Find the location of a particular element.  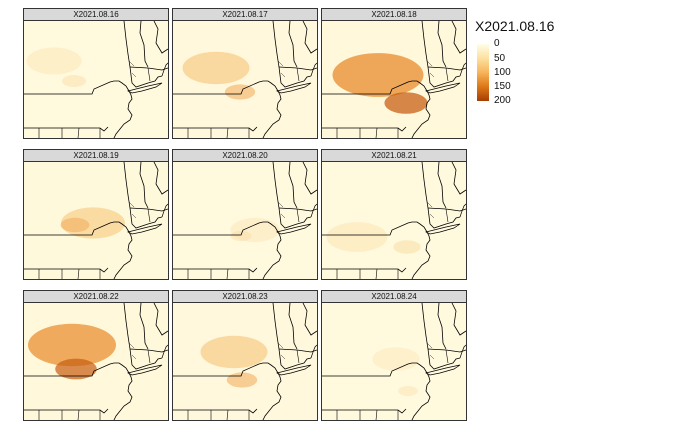

legend-tick-100: 100 is located at coordinates (502, 72).